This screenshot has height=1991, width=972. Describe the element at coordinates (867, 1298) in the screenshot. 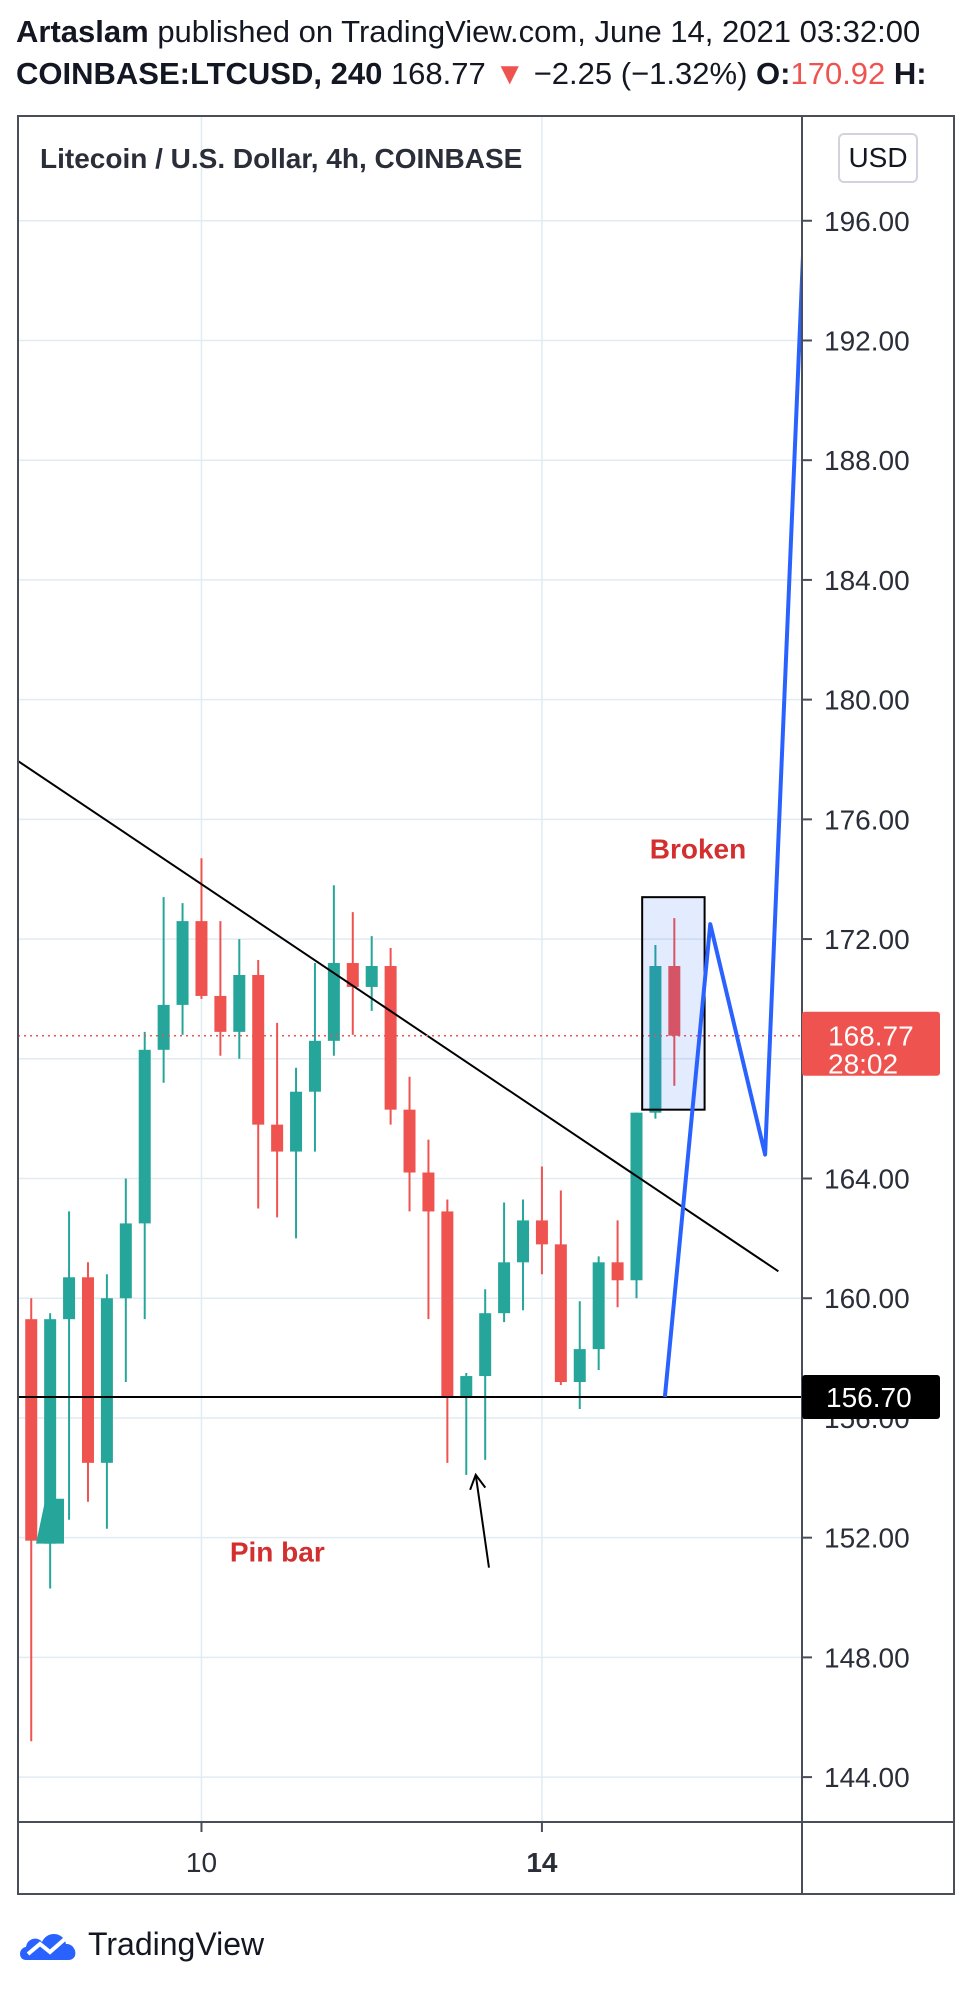

I see `price-tick-label: 160.00` at that location.